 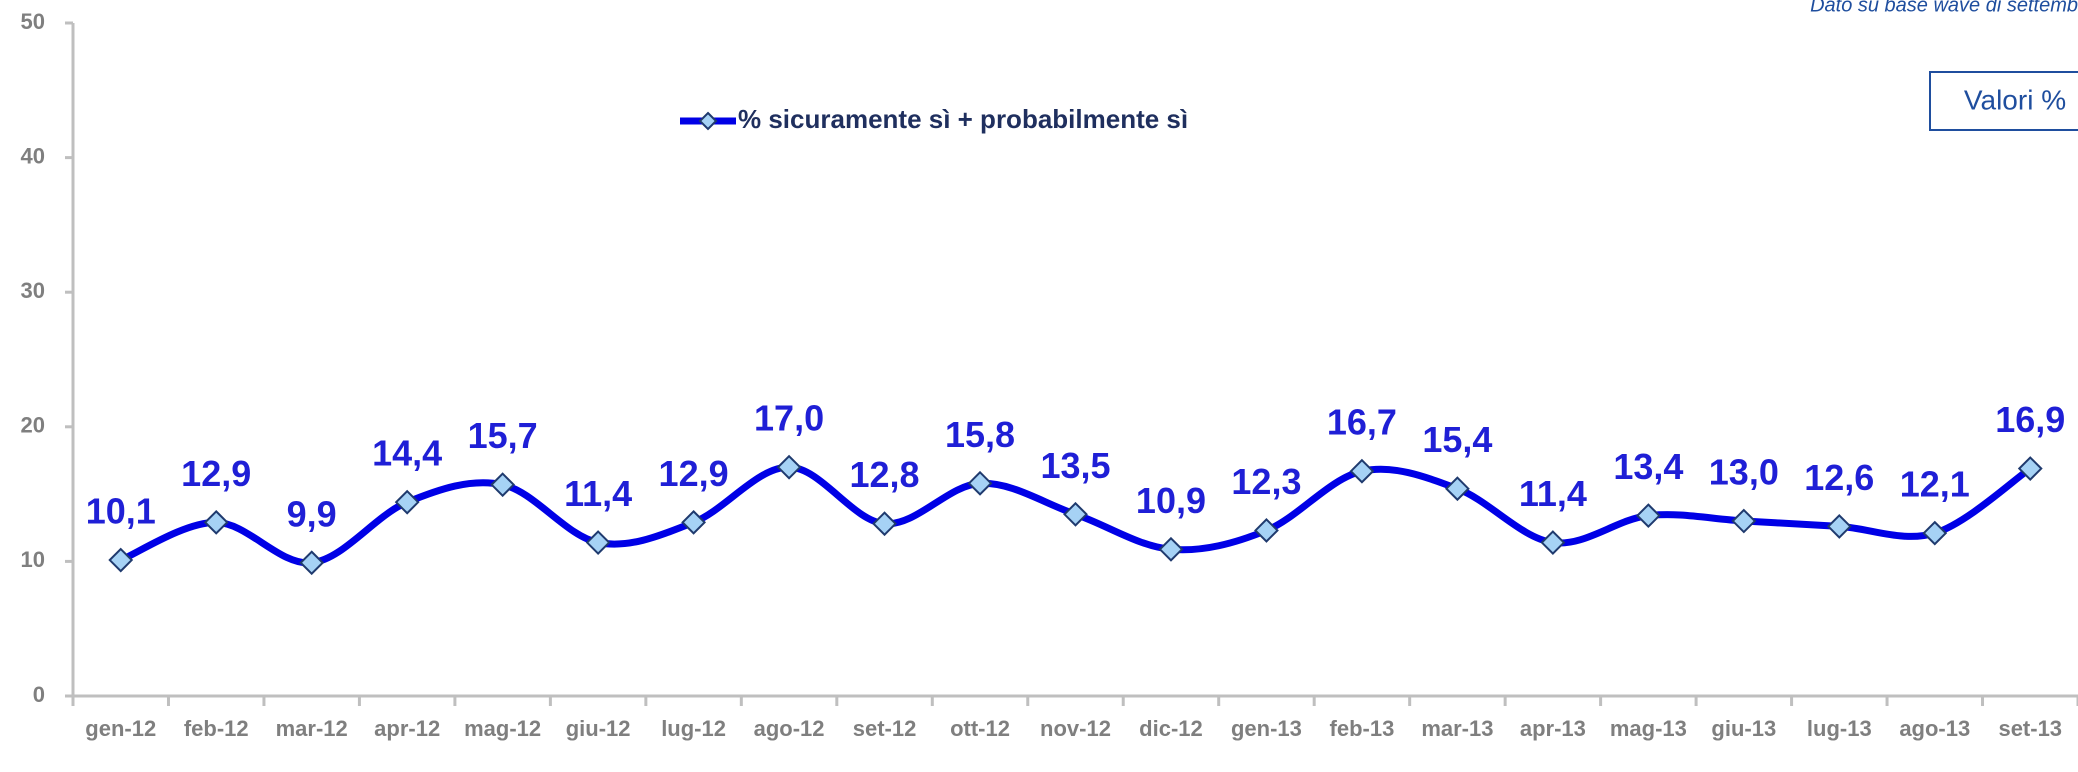 What do you see at coordinates (1075, 728) in the screenshot?
I see `x-tick-label: nov-12` at bounding box center [1075, 728].